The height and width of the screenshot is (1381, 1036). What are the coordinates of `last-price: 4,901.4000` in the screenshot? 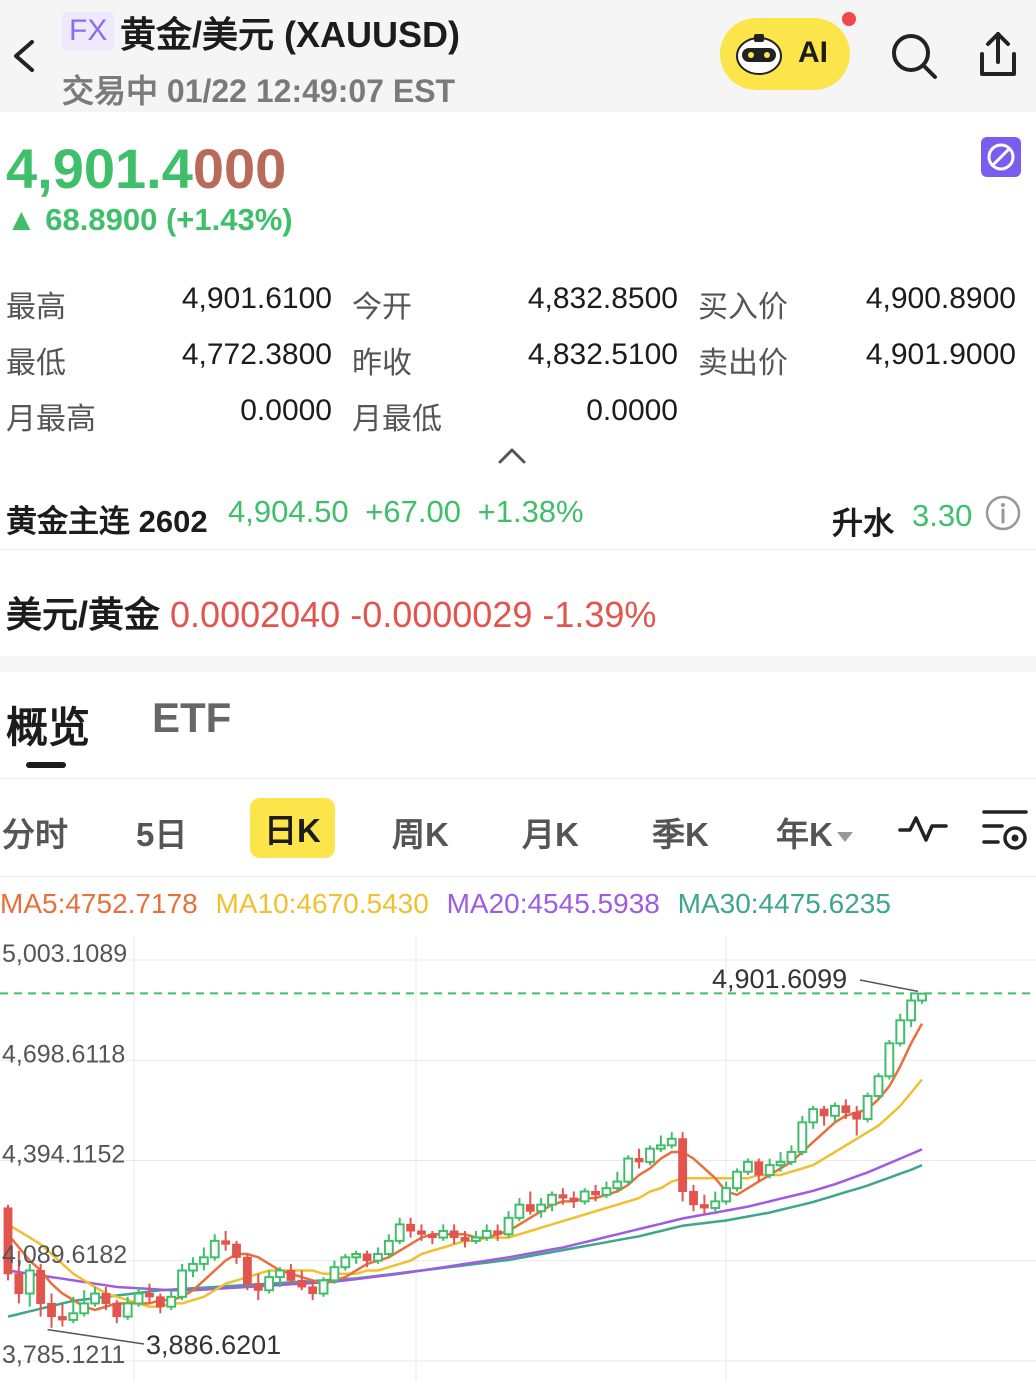 It's located at (146, 168).